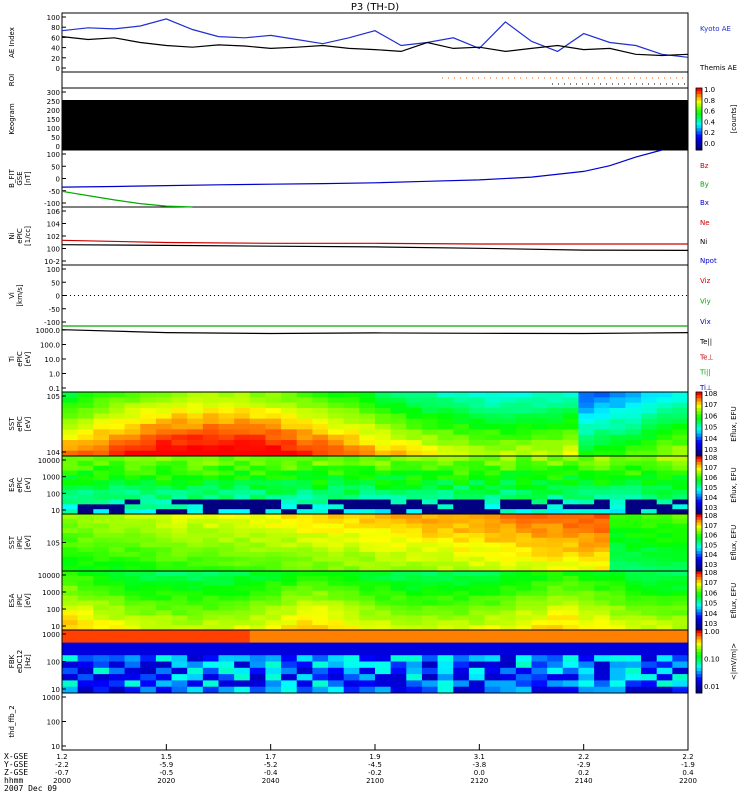 Image resolution: width=750 pixels, height=800 pixels. I want to click on x-tick-x: 1.2, so click(61, 757).